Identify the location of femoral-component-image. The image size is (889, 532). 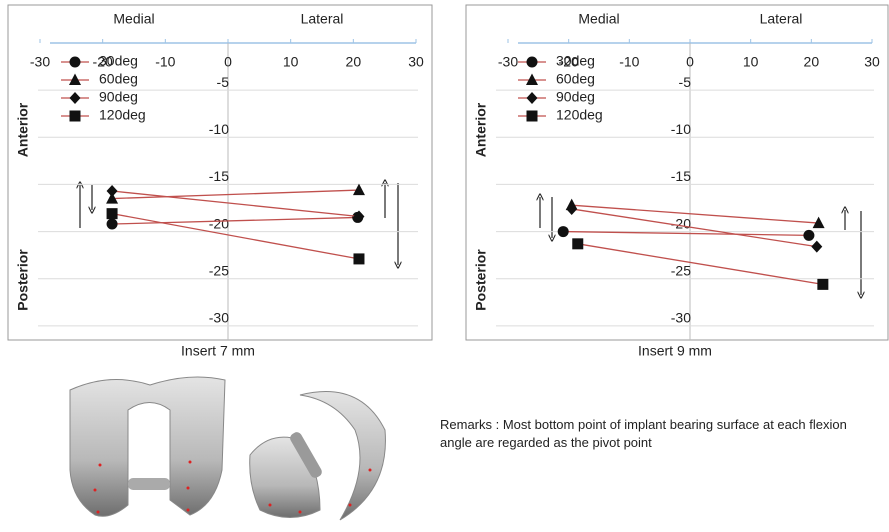
(147, 446).